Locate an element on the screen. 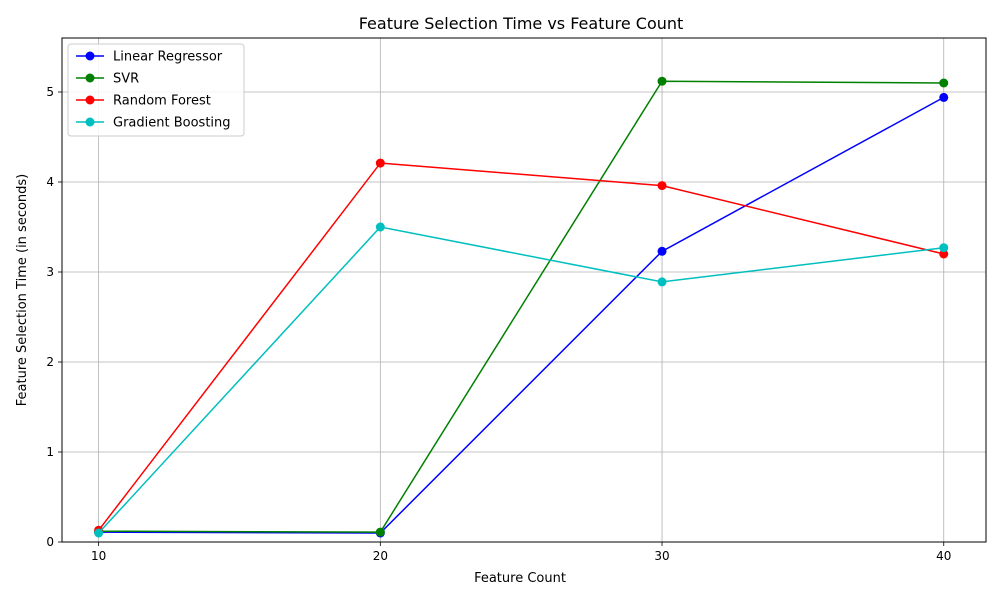 The height and width of the screenshot is (604, 1000). y-tick-label: 4 is located at coordinates (50, 182).